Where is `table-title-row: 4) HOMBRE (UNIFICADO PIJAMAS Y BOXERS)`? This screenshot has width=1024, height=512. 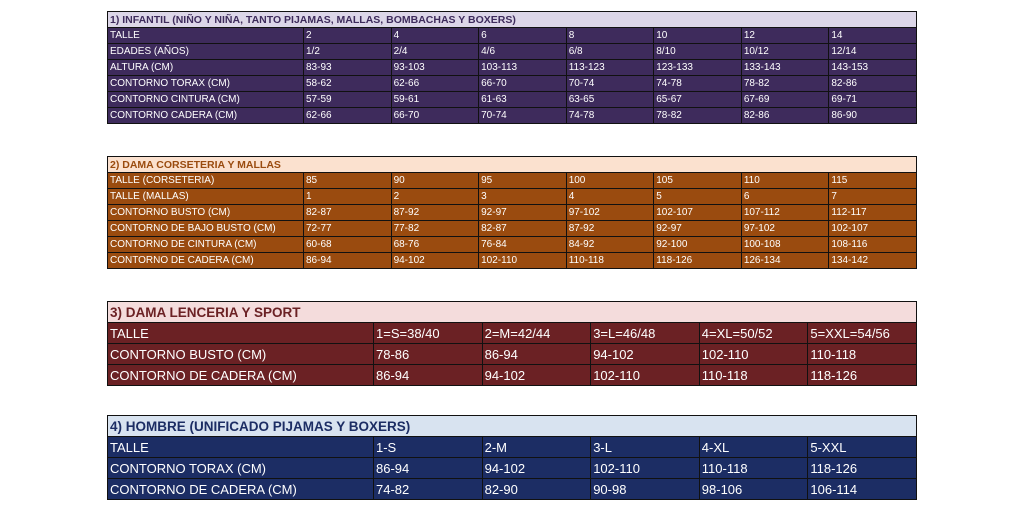 table-title-row: 4) HOMBRE (UNIFICADO PIJAMAS Y BOXERS) is located at coordinates (512, 426).